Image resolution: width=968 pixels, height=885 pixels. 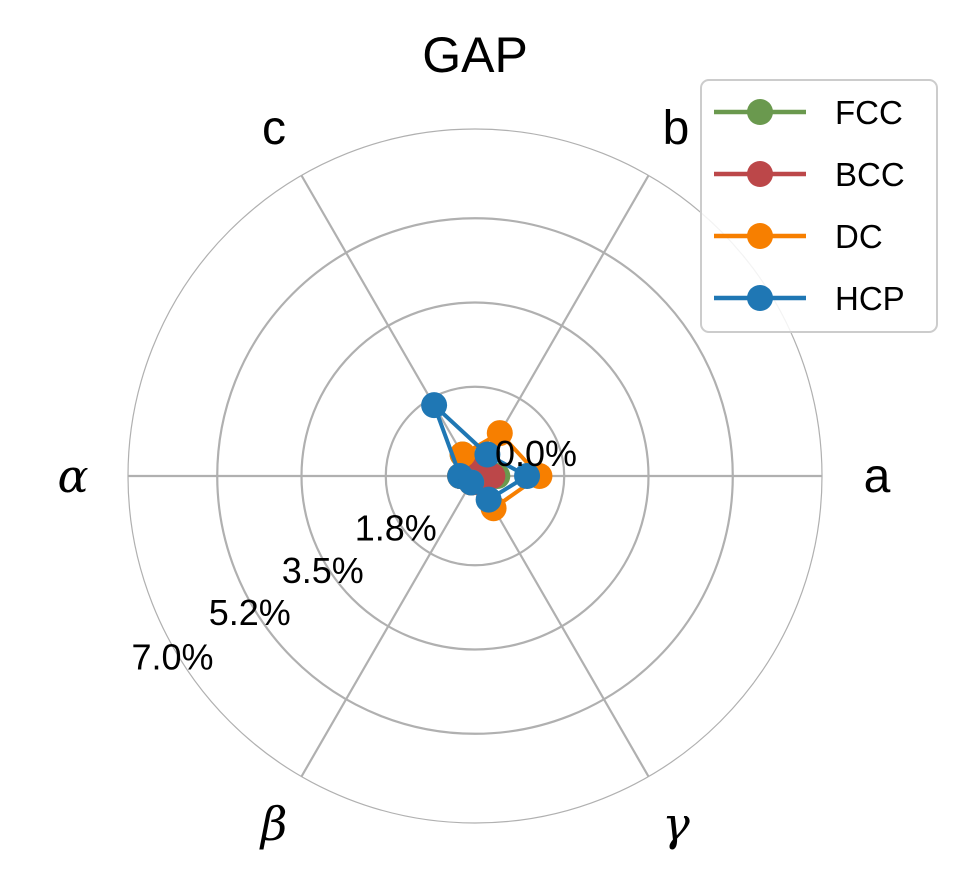 I want to click on radial-tick-label: 3.5%, so click(x=323, y=570).